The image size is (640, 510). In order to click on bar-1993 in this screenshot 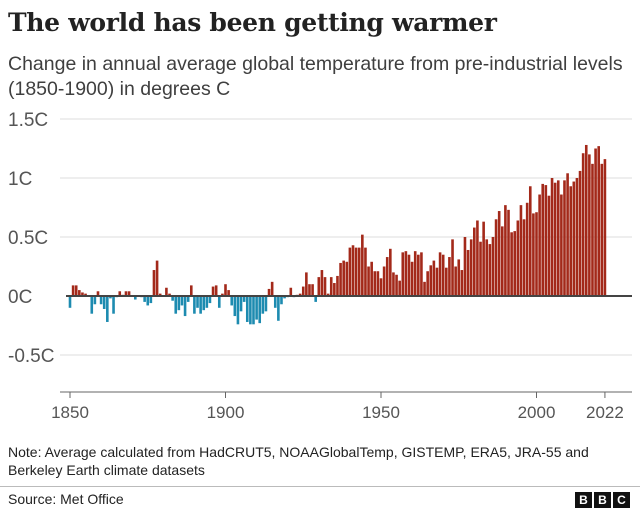, I will do `click(515, 263)`.